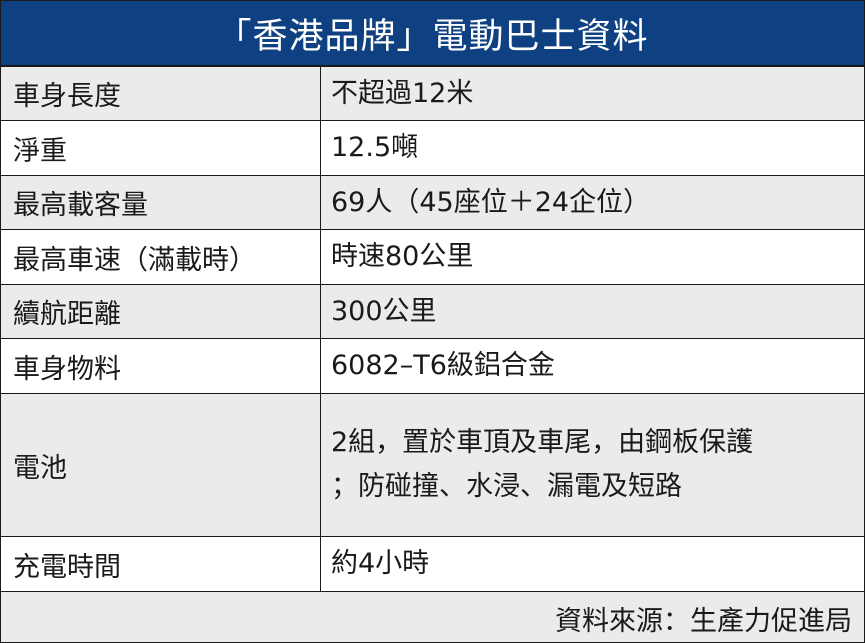 This screenshot has width=865, height=643. Describe the element at coordinates (491, 202) in the screenshot. I see `row-value-line: 69人（45座位＋24企位）` at that location.